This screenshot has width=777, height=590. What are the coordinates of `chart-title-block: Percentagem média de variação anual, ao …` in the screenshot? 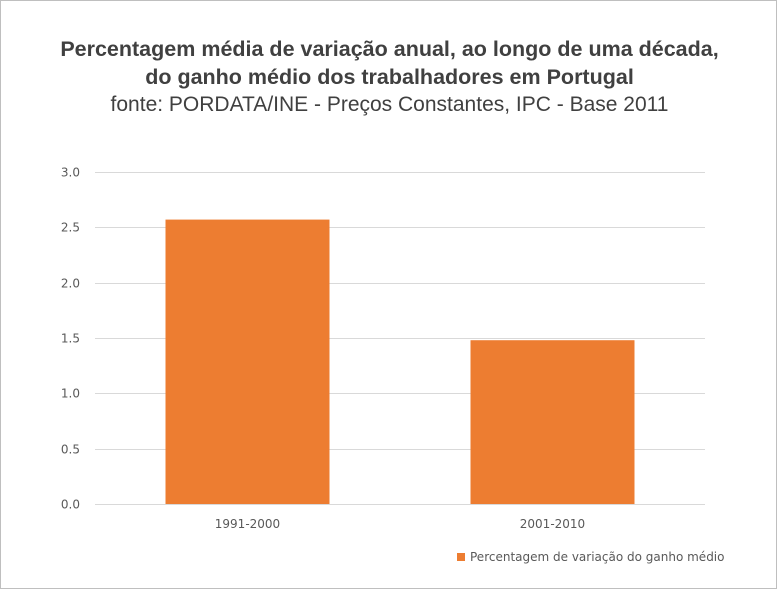 It's located at (389, 77).